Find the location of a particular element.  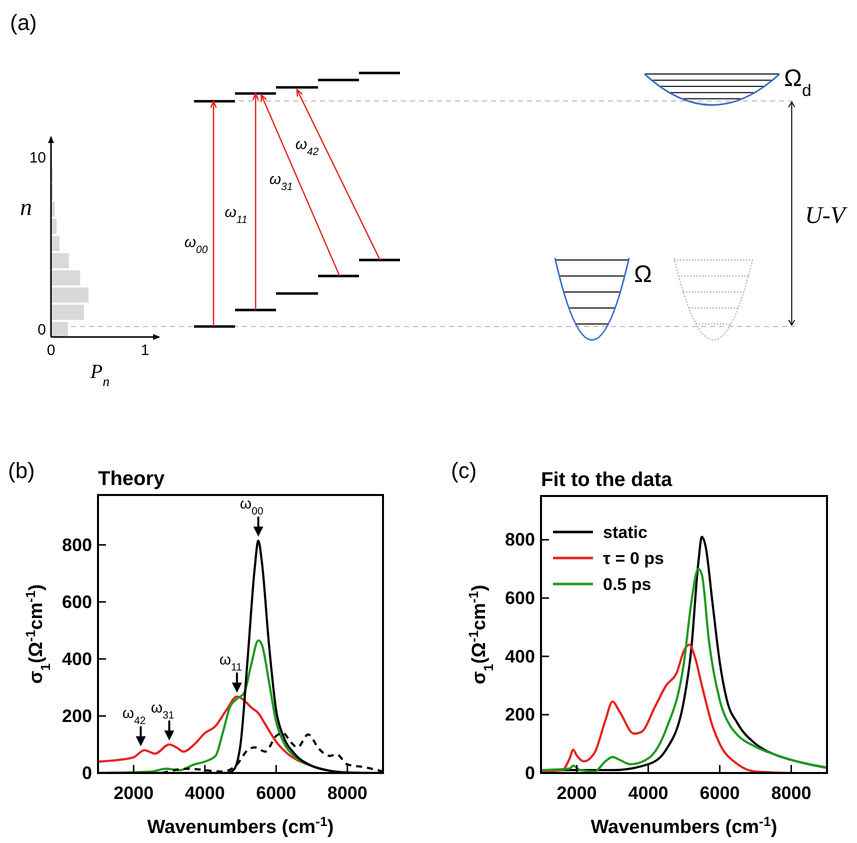

text: (a) is located at coordinates (23, 22).